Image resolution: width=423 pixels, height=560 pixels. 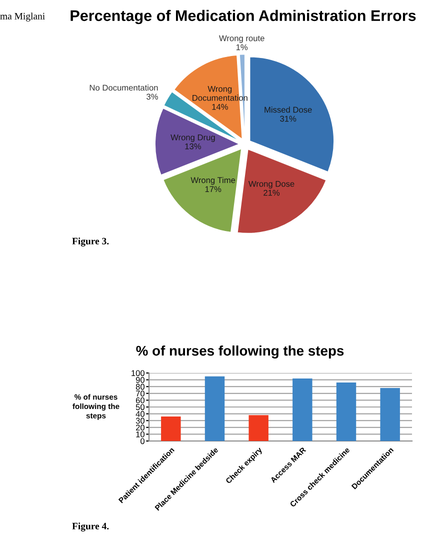 I want to click on y-tick-label: 90, so click(x=140, y=380).